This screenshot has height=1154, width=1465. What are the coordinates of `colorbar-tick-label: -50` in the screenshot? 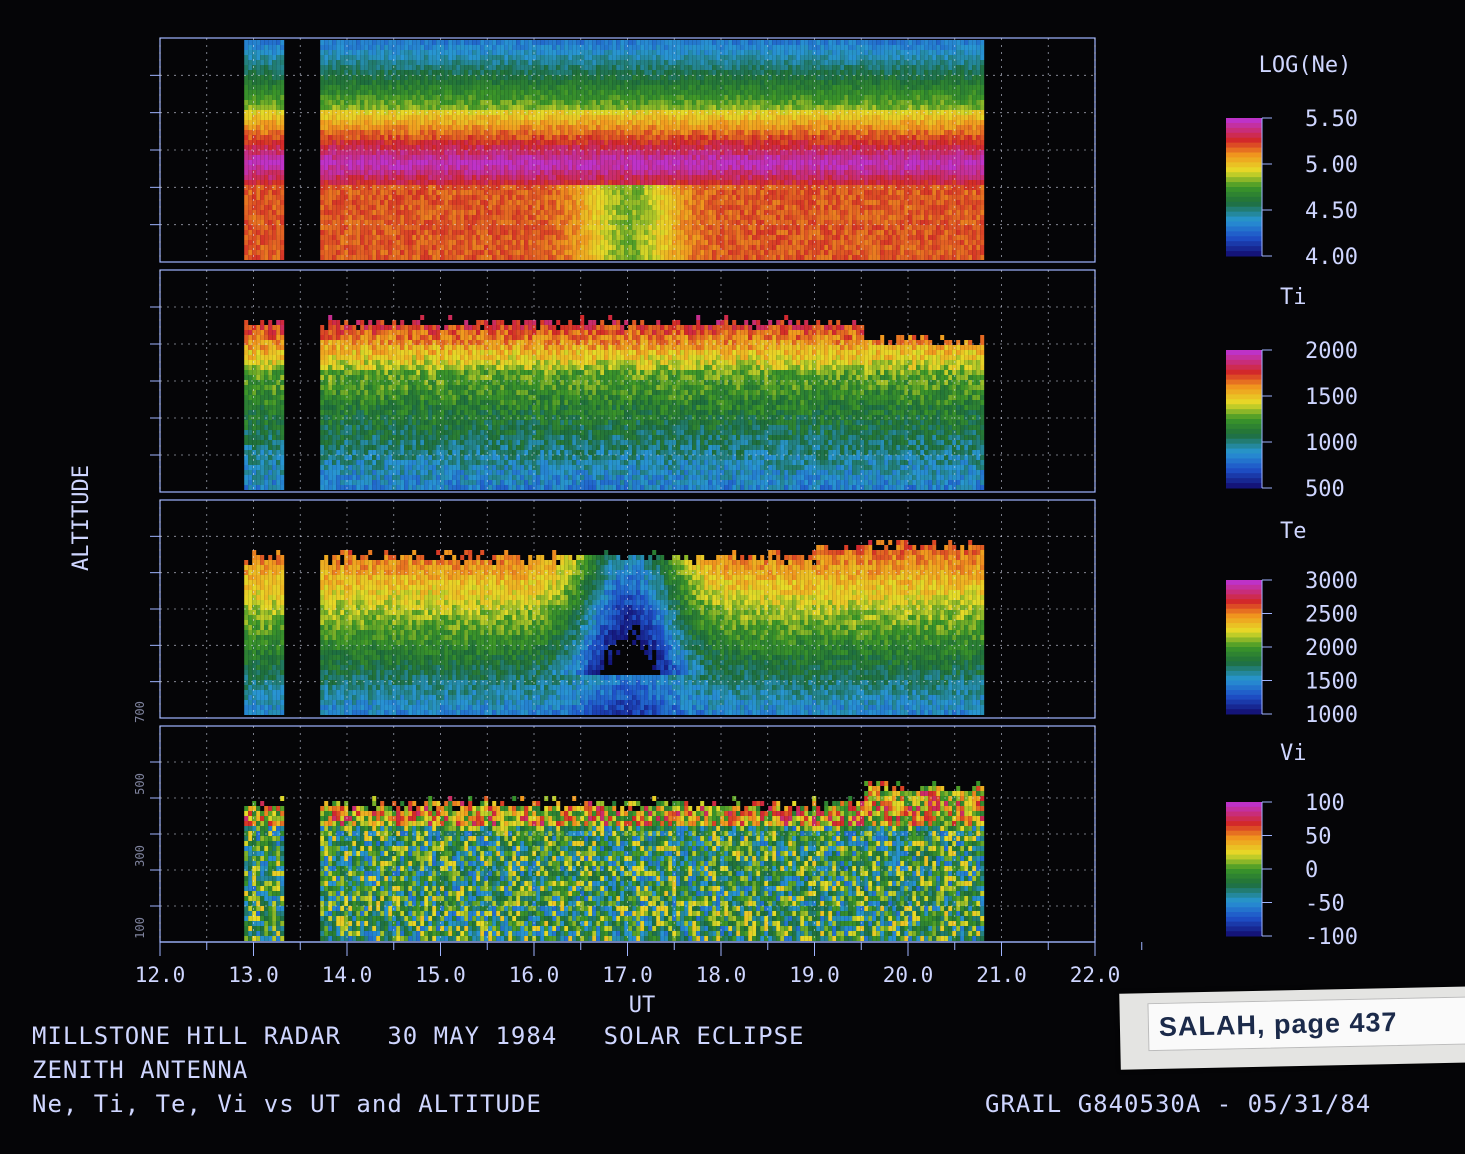 It's located at (1325, 904).